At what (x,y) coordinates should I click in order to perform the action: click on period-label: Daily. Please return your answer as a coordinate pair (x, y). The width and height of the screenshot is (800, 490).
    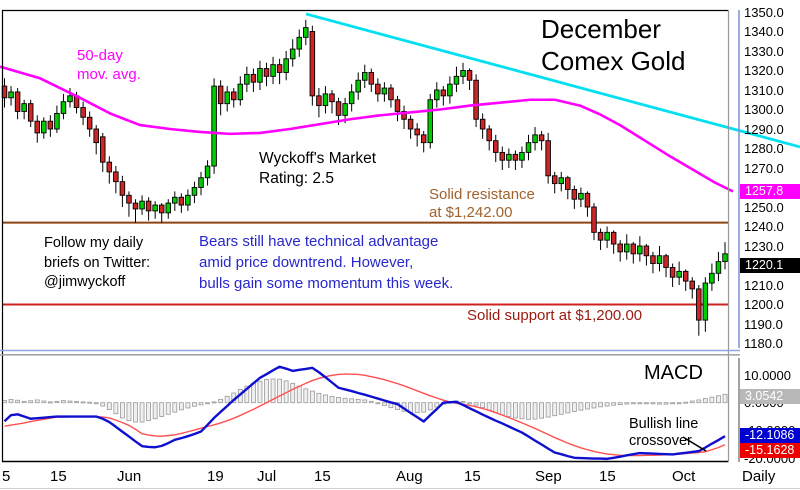
    Looking at the image, I should click on (759, 476).